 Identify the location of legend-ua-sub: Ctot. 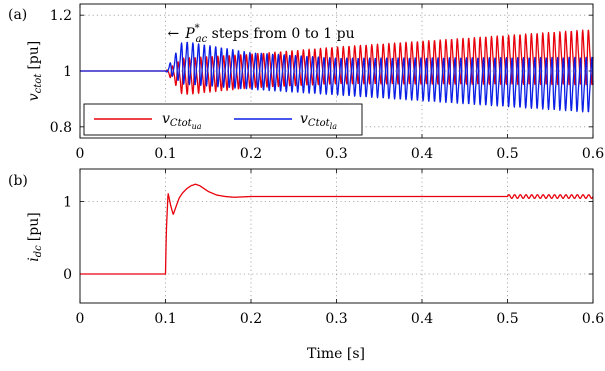
(181, 123).